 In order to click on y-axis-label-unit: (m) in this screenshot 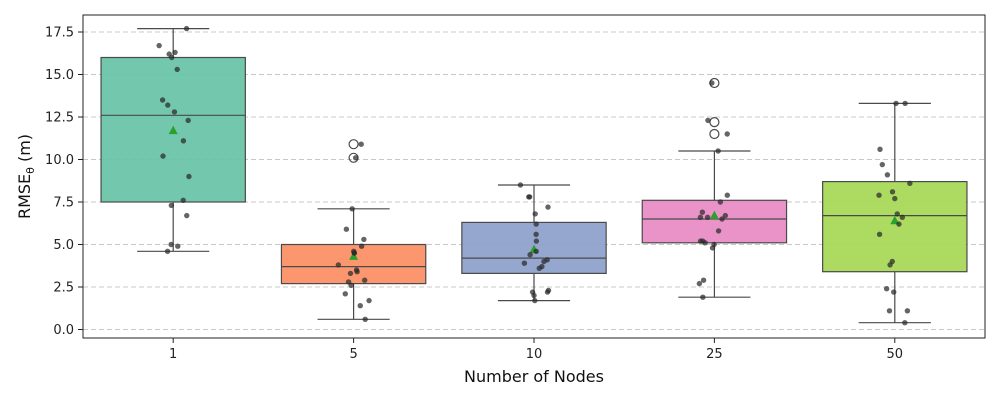, I will do `click(24, 150)`.